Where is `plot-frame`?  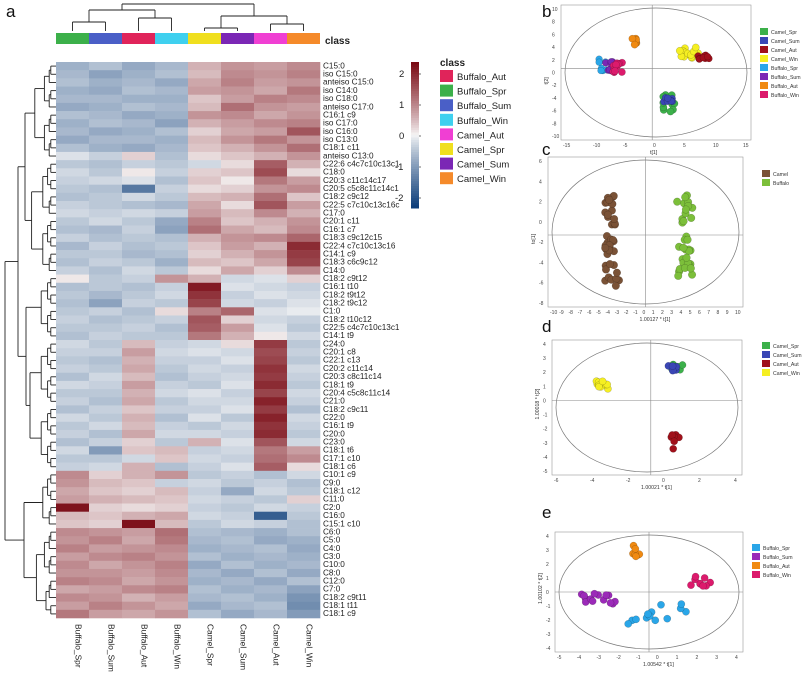
plot-frame is located at coordinates (656, 72).